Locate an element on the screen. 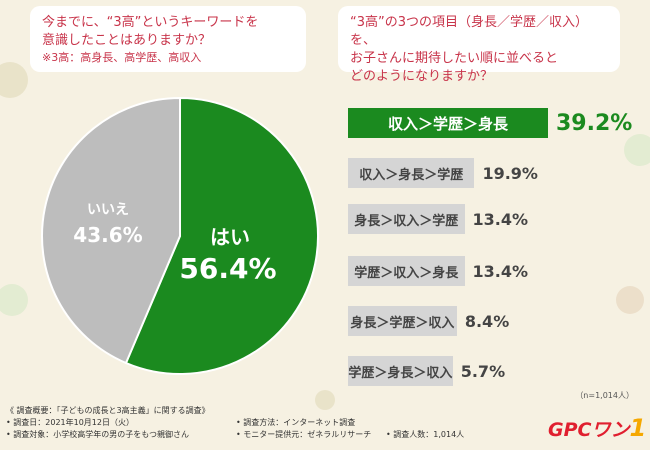 This screenshot has height=450, width=650. question-1-note: ※3高：高身長、高学歴、高収入 is located at coordinates (122, 57).